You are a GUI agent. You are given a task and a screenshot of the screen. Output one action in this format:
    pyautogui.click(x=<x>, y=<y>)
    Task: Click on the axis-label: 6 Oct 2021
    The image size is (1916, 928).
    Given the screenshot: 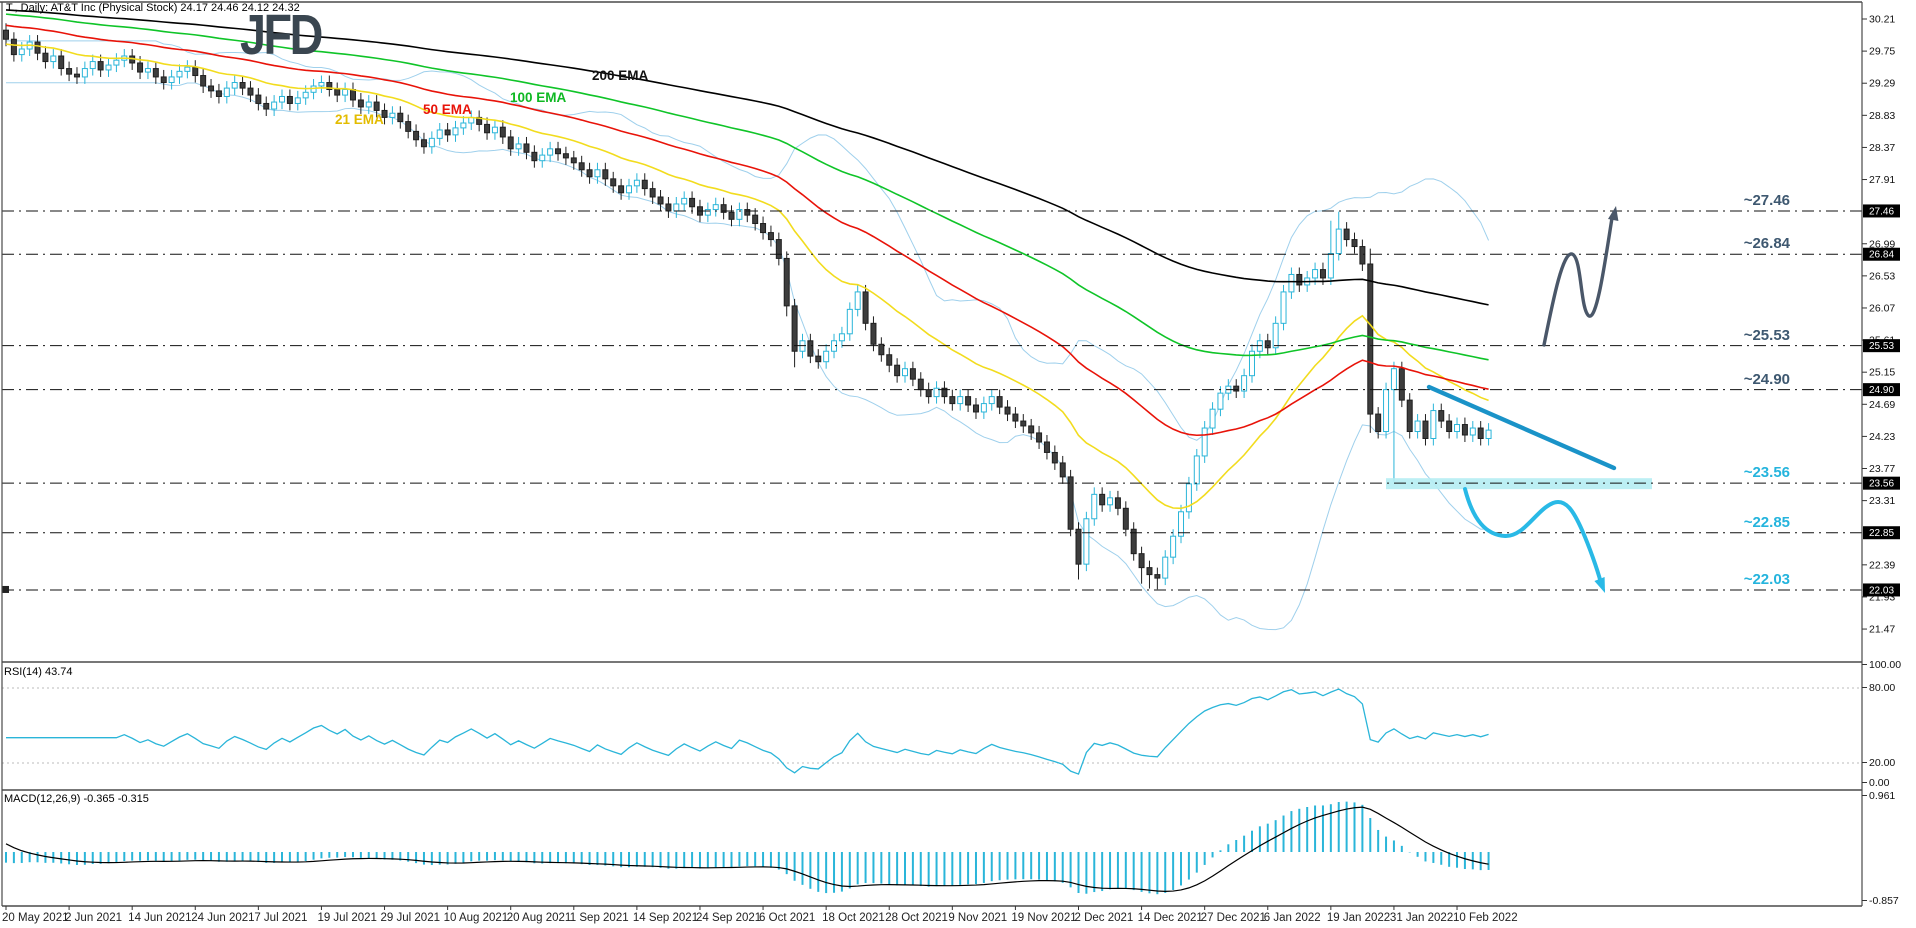 What is the action you would take?
    pyautogui.click(x=787, y=918)
    